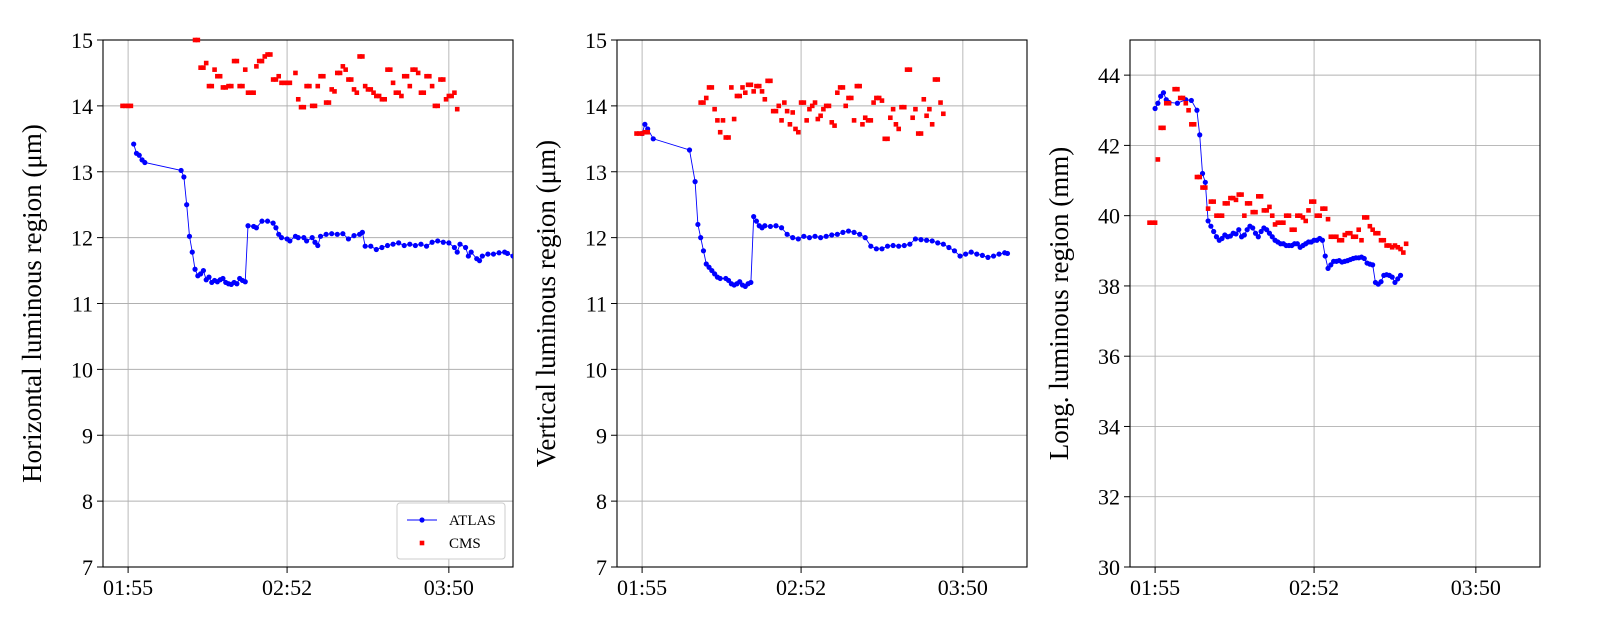  What do you see at coordinates (1109, 75) in the screenshot?
I see `y-tick-label: 44` at bounding box center [1109, 75].